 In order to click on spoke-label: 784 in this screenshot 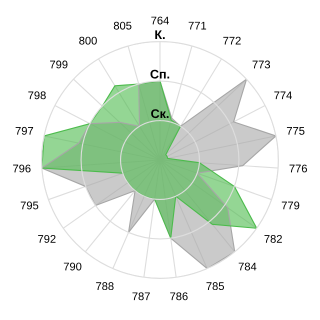, I will do `click(247, 266)`.